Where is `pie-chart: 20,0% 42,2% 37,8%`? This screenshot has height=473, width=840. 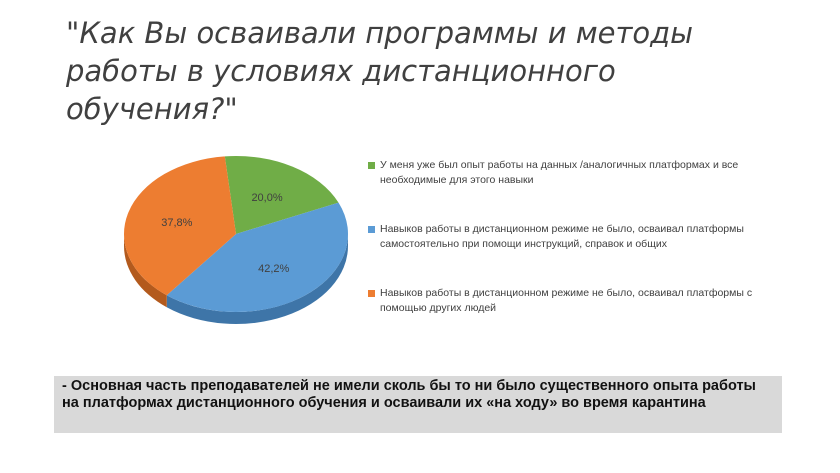 pie-chart: 20,0% 42,2% 37,8% is located at coordinates (236, 240).